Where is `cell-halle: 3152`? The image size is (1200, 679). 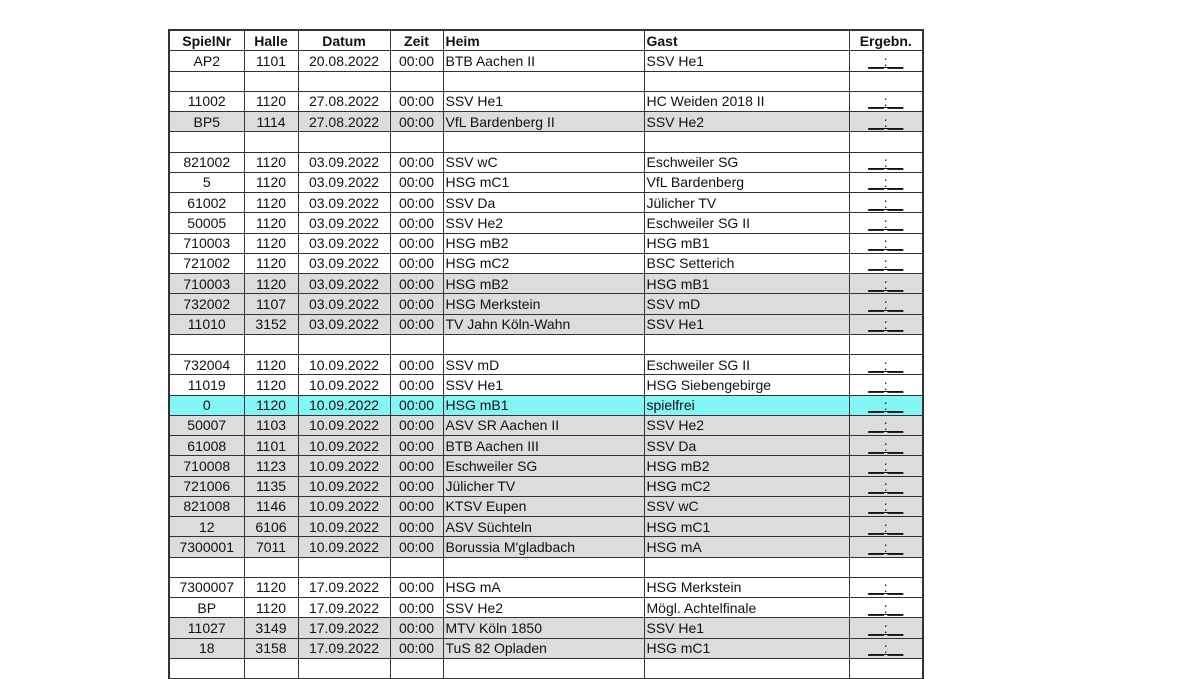
cell-halle: 3152 is located at coordinates (271, 324).